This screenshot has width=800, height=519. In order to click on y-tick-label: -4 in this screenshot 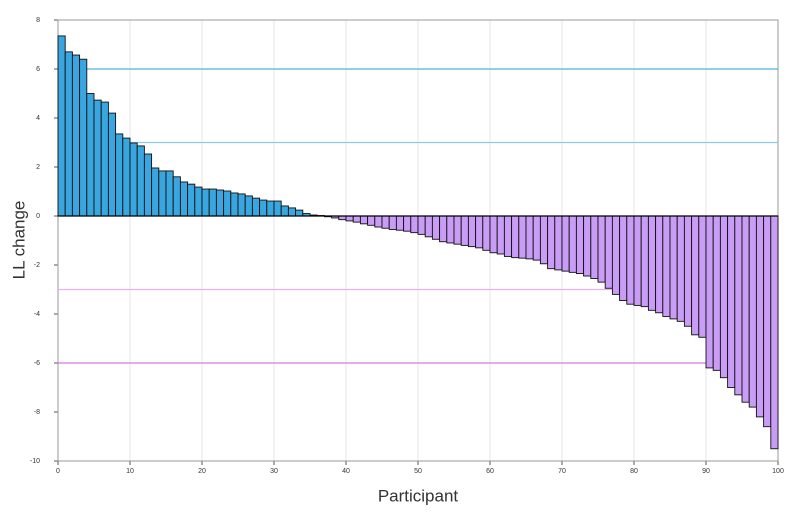, I will do `click(37, 314)`.